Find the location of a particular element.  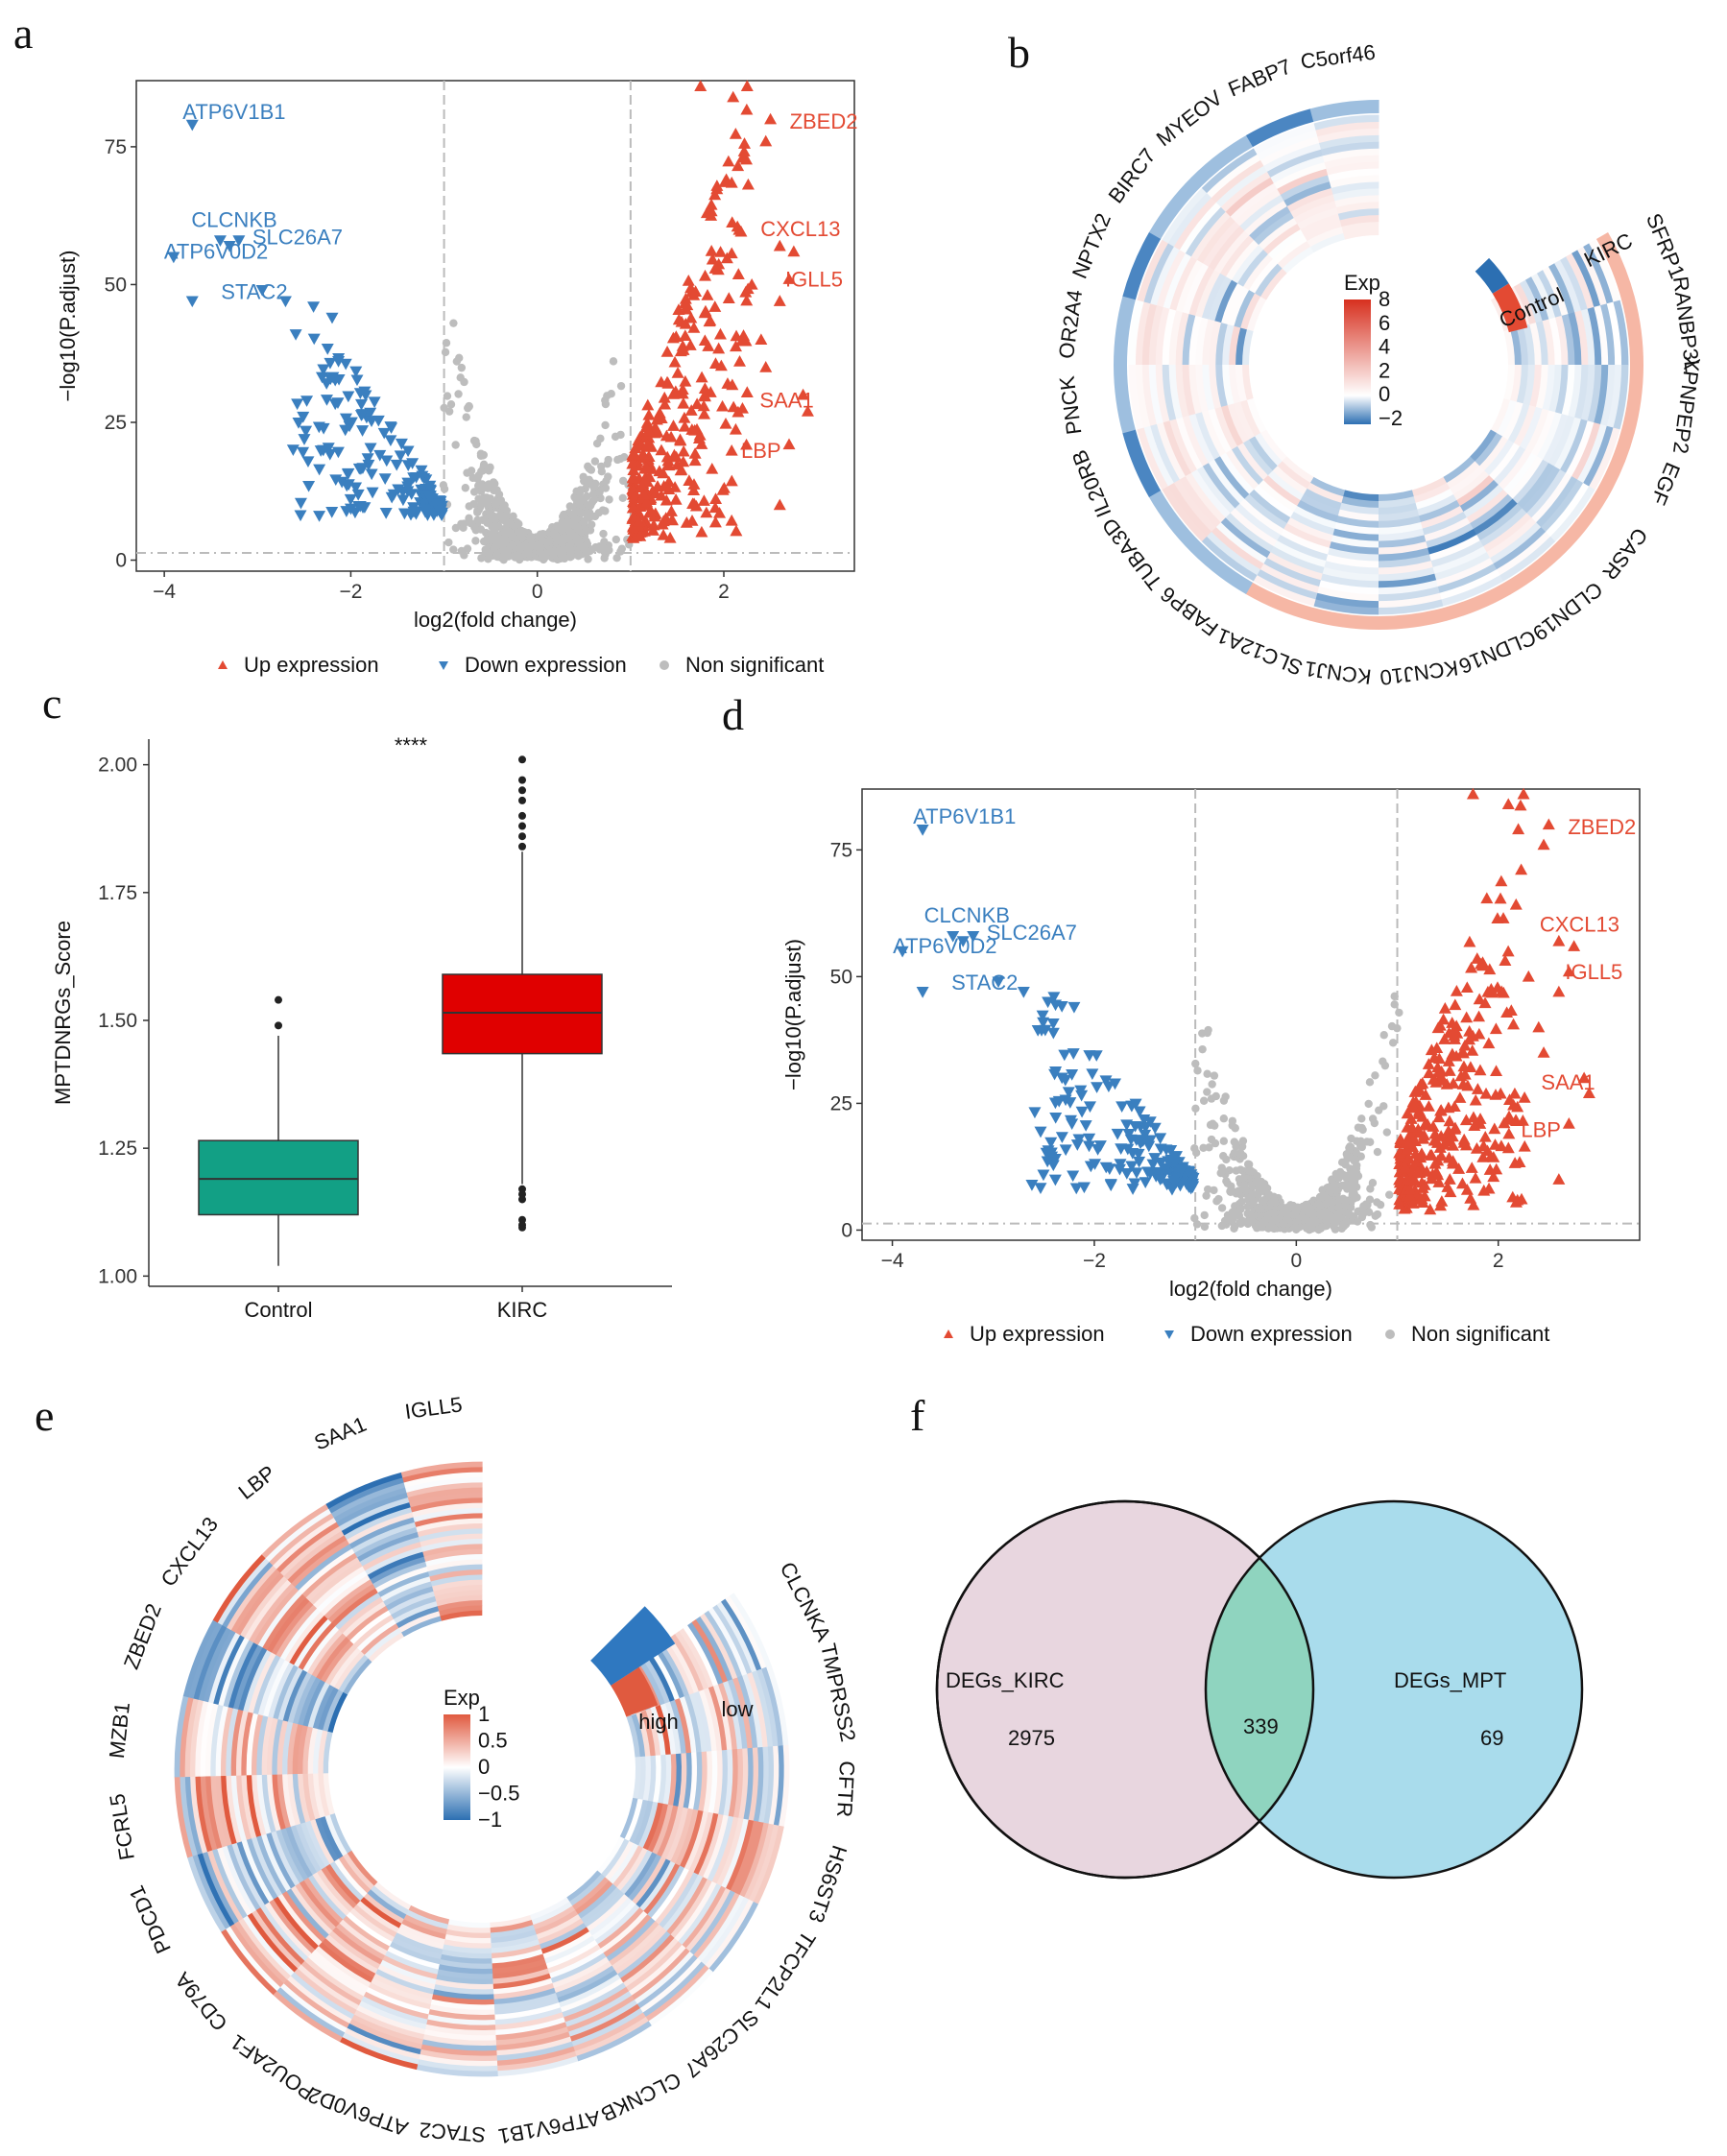

annotation-cell is located at coordinates (1222, 160).